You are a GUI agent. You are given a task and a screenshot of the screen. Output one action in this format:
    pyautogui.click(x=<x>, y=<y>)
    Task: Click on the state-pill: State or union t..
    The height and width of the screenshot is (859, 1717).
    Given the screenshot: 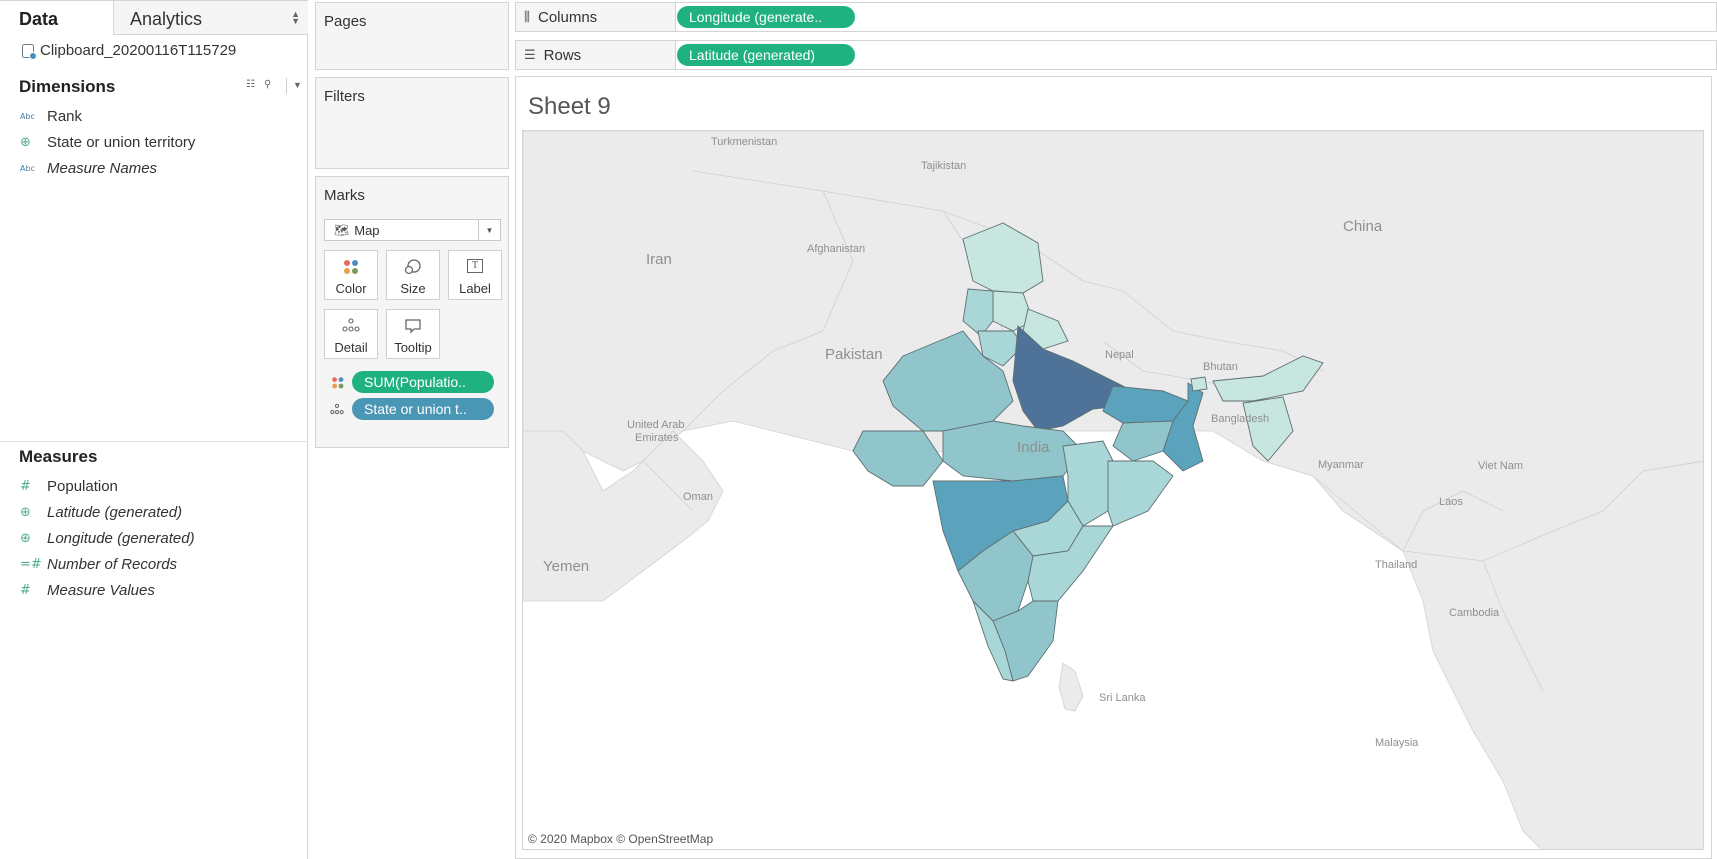 What is the action you would take?
    pyautogui.click(x=423, y=409)
    